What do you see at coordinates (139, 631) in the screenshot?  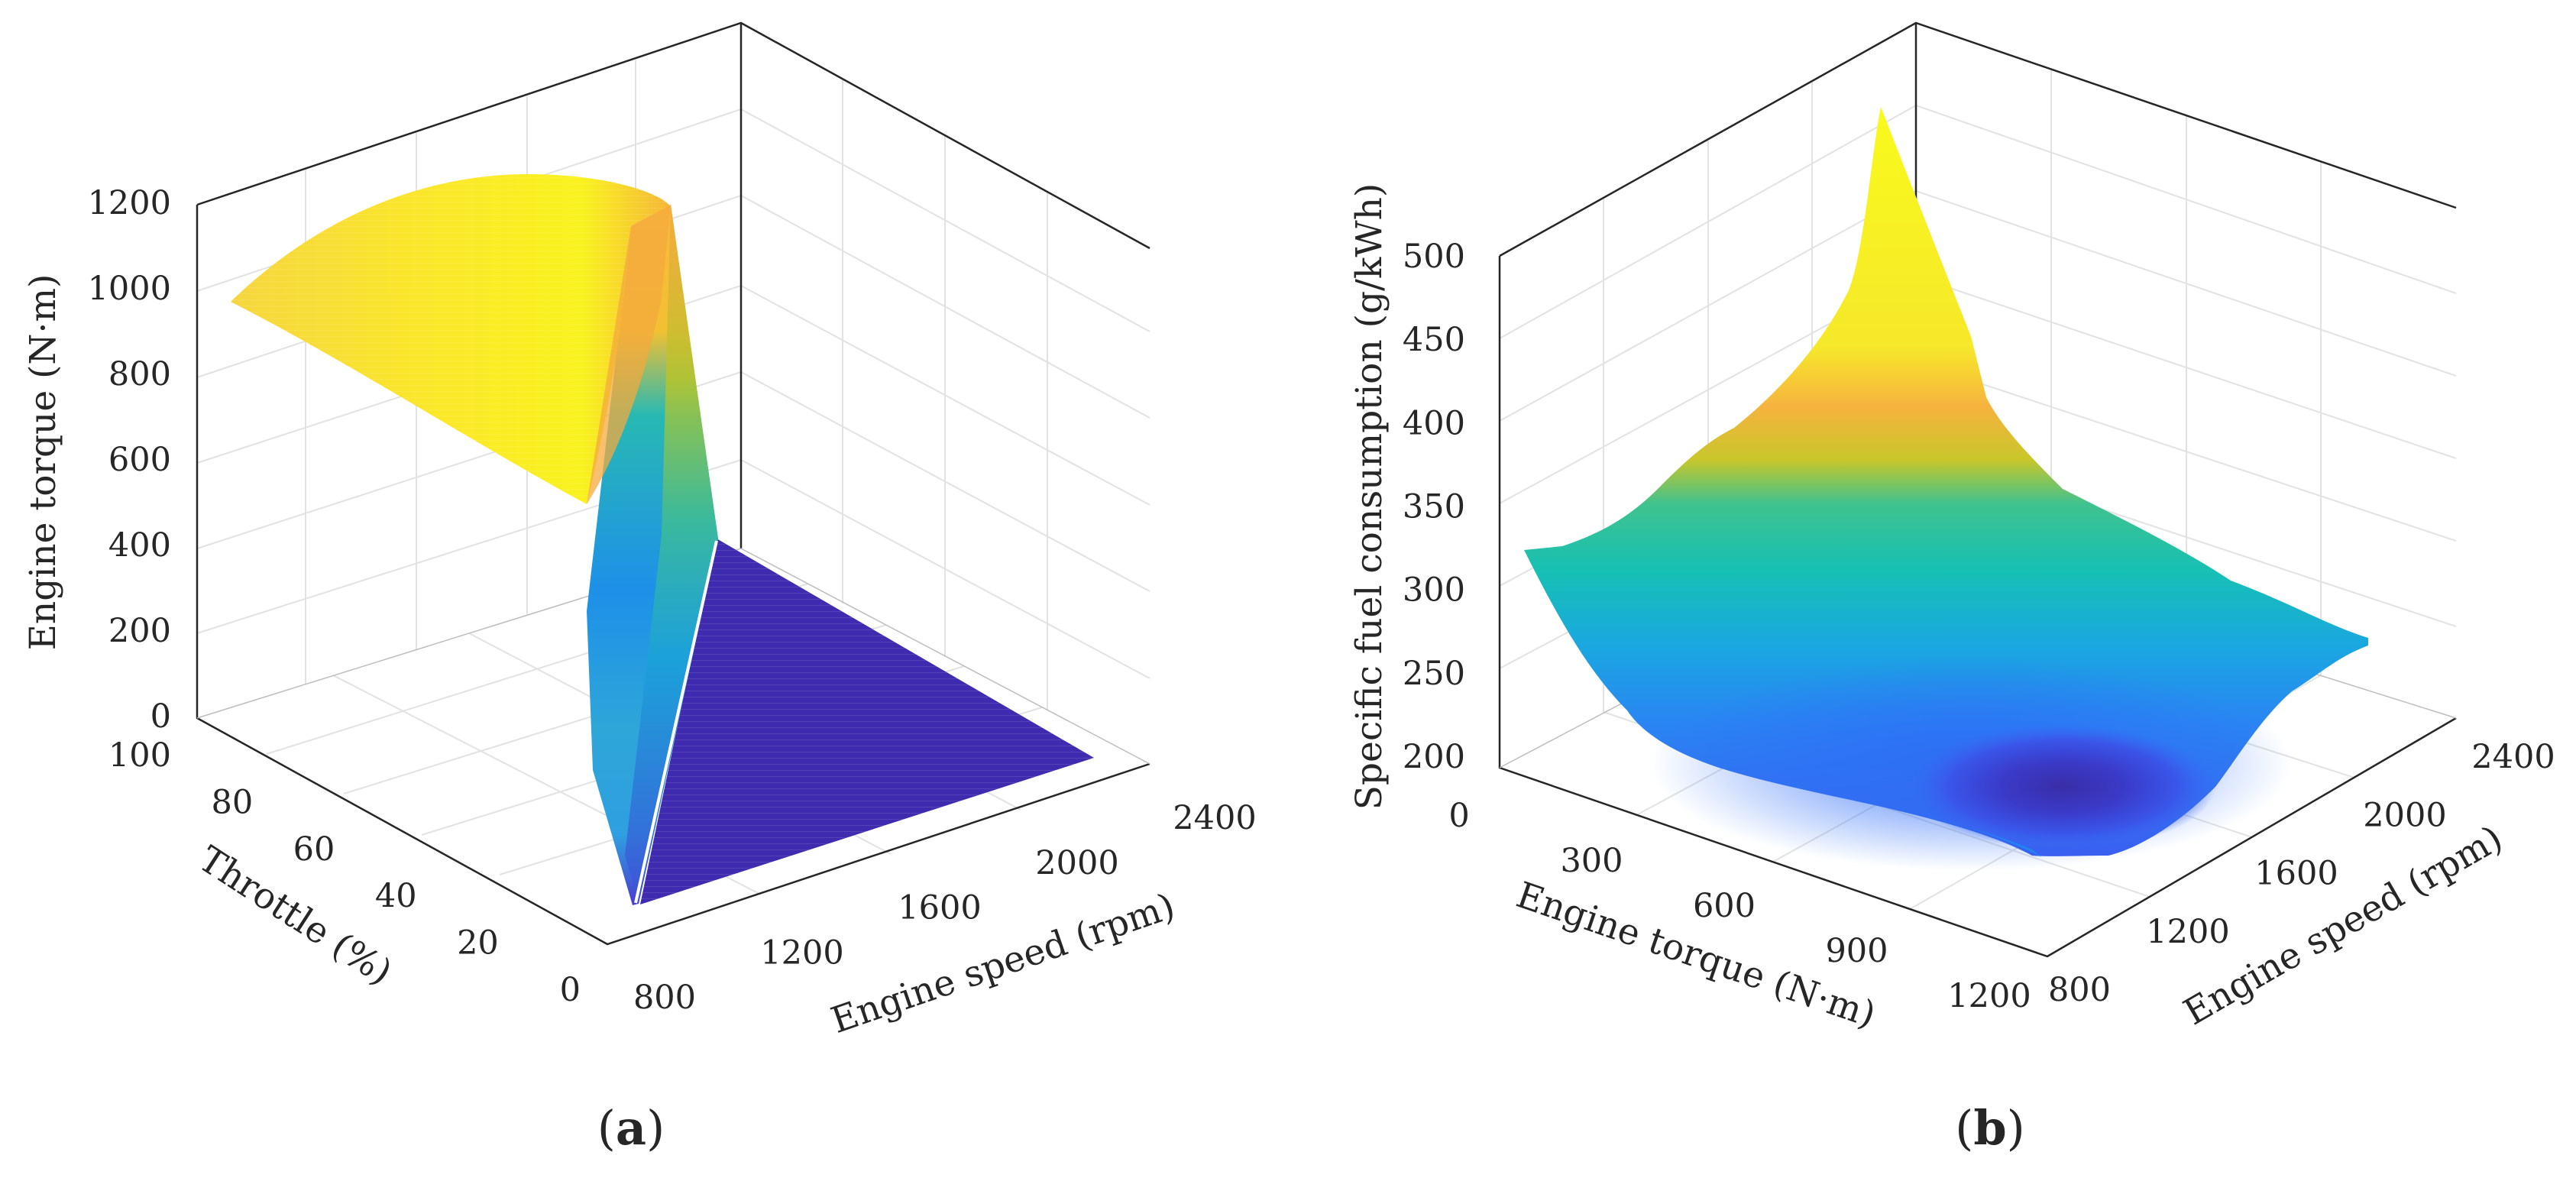 I see `z-tick-a-200: 200` at bounding box center [139, 631].